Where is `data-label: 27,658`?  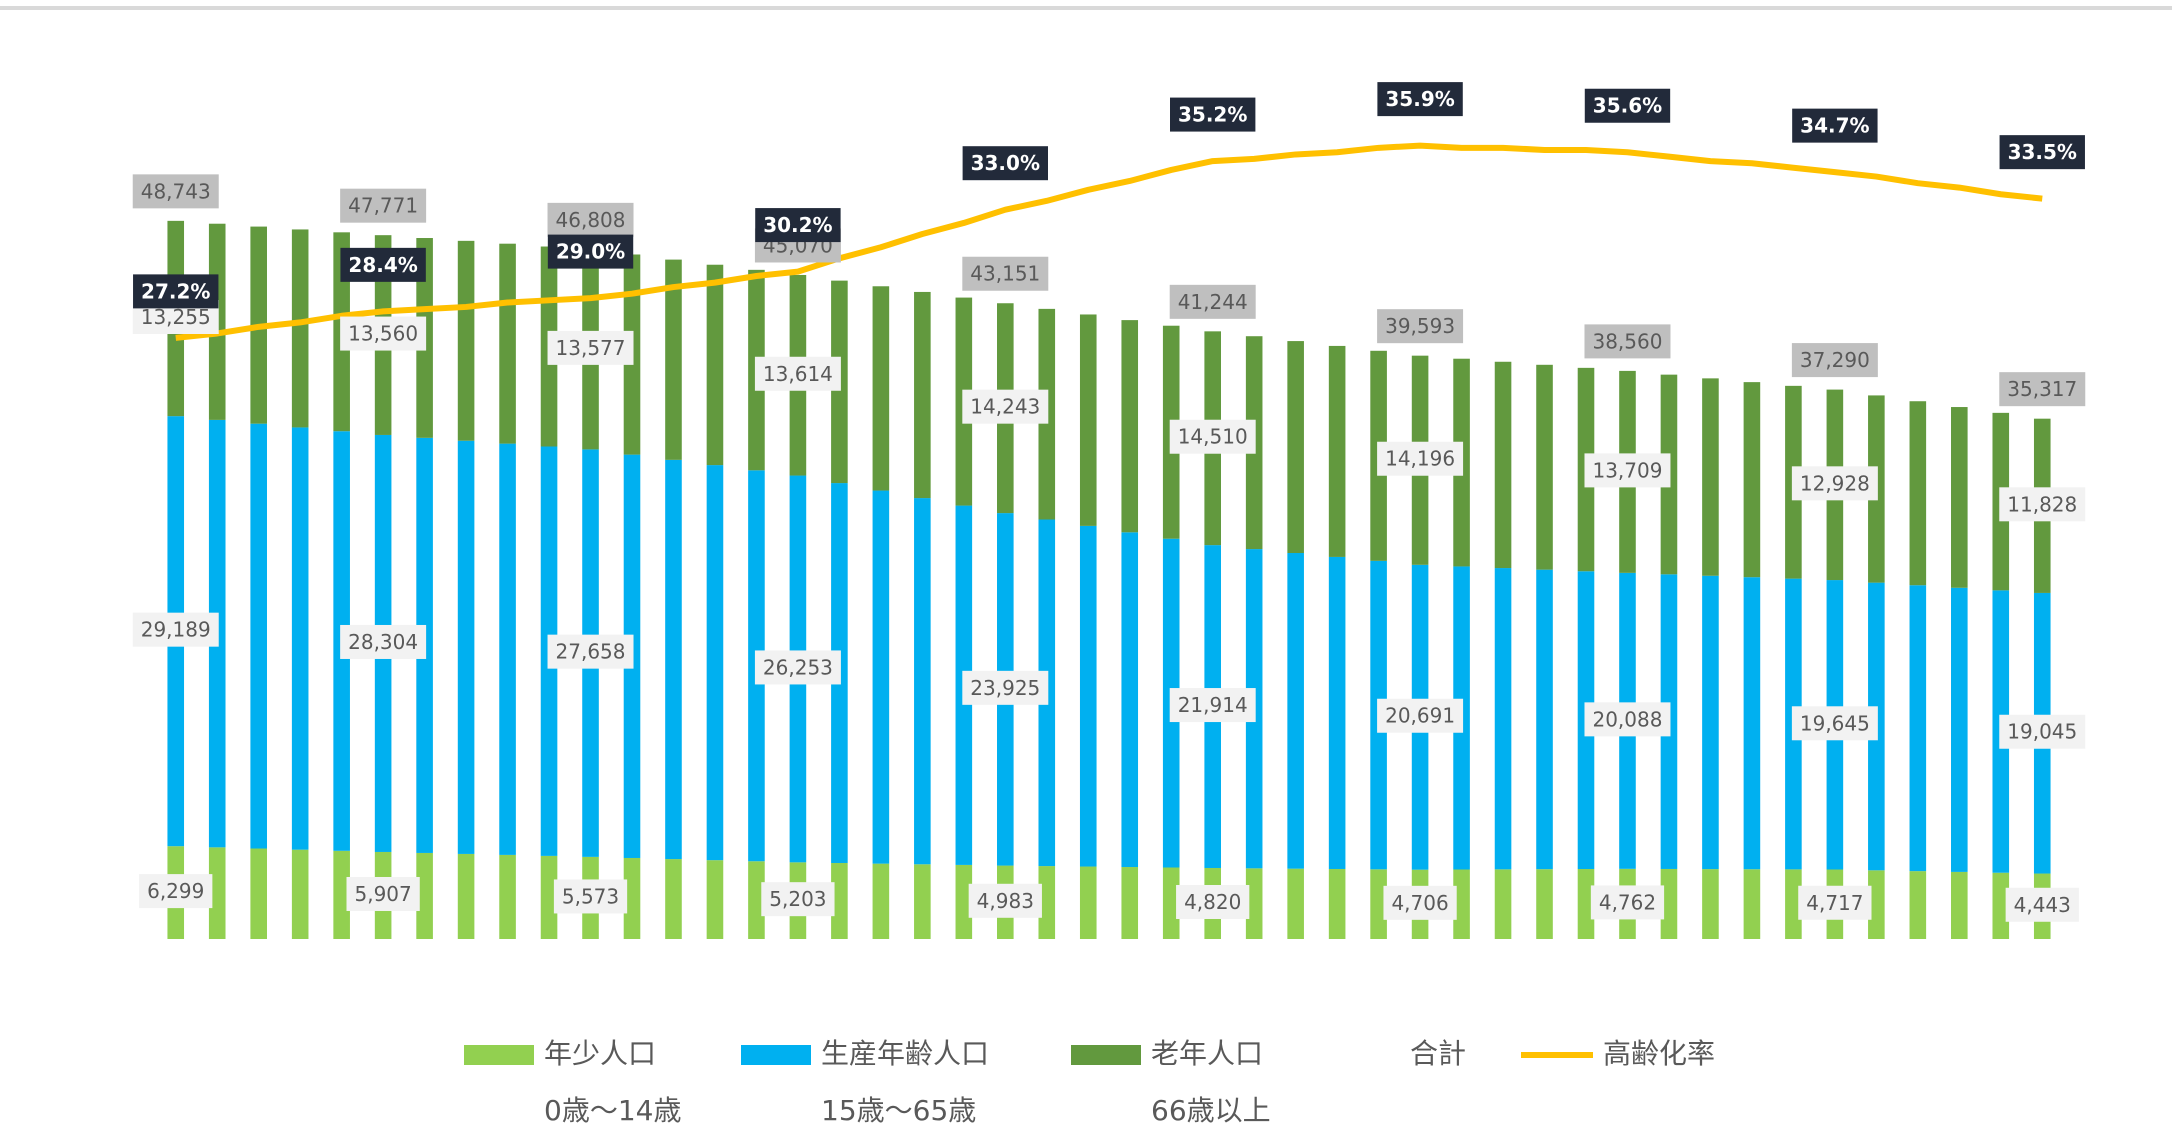 data-label: 27,658 is located at coordinates (590, 651).